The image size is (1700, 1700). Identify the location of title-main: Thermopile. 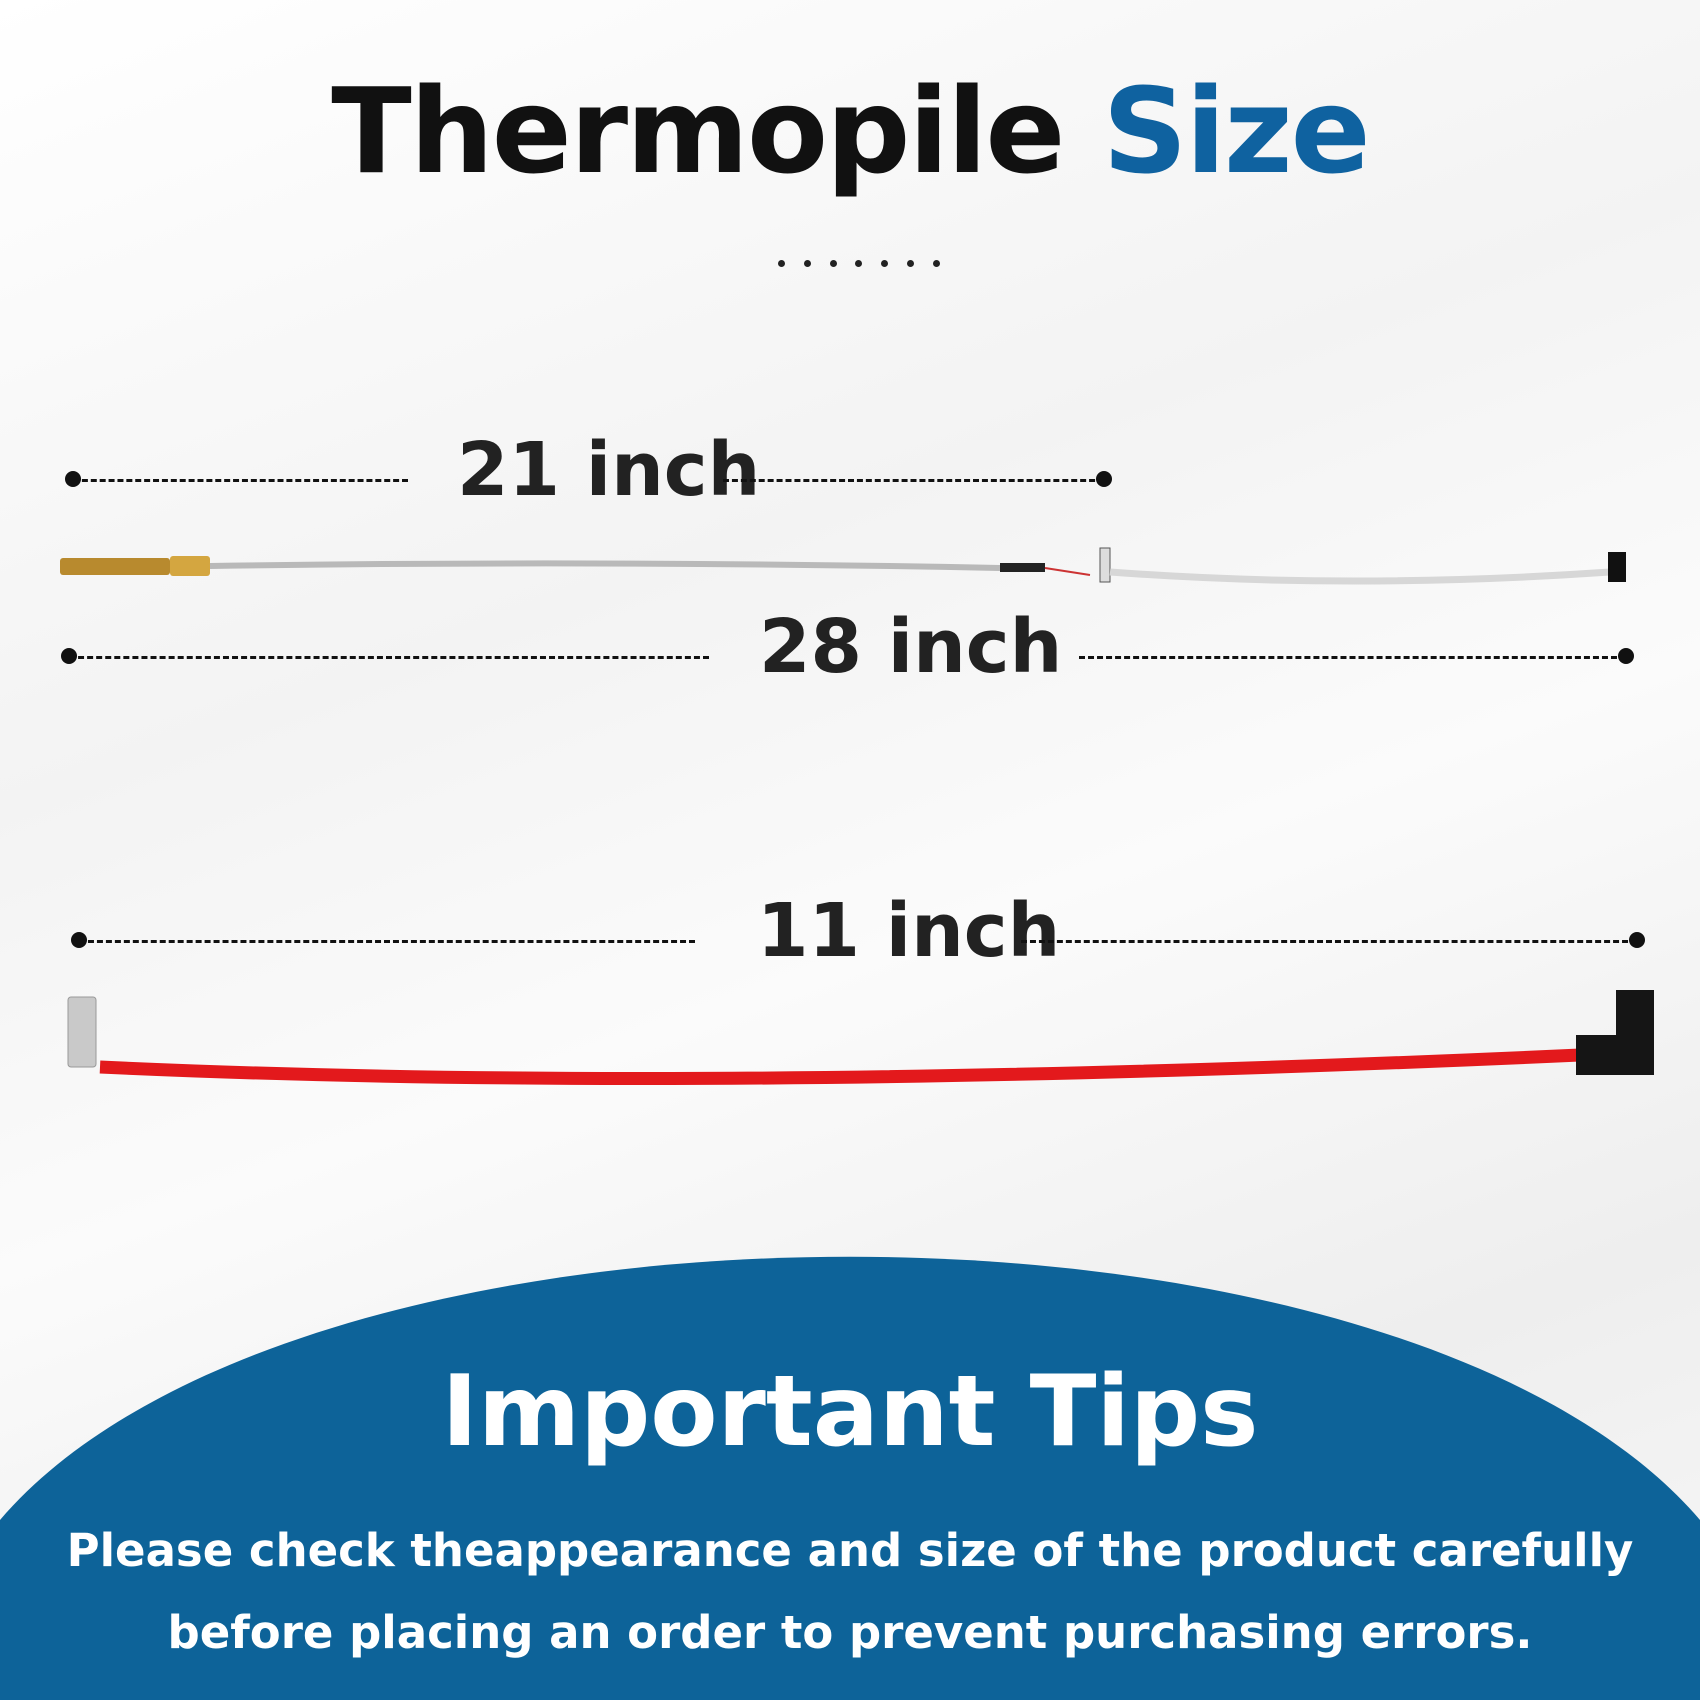
(698, 131).